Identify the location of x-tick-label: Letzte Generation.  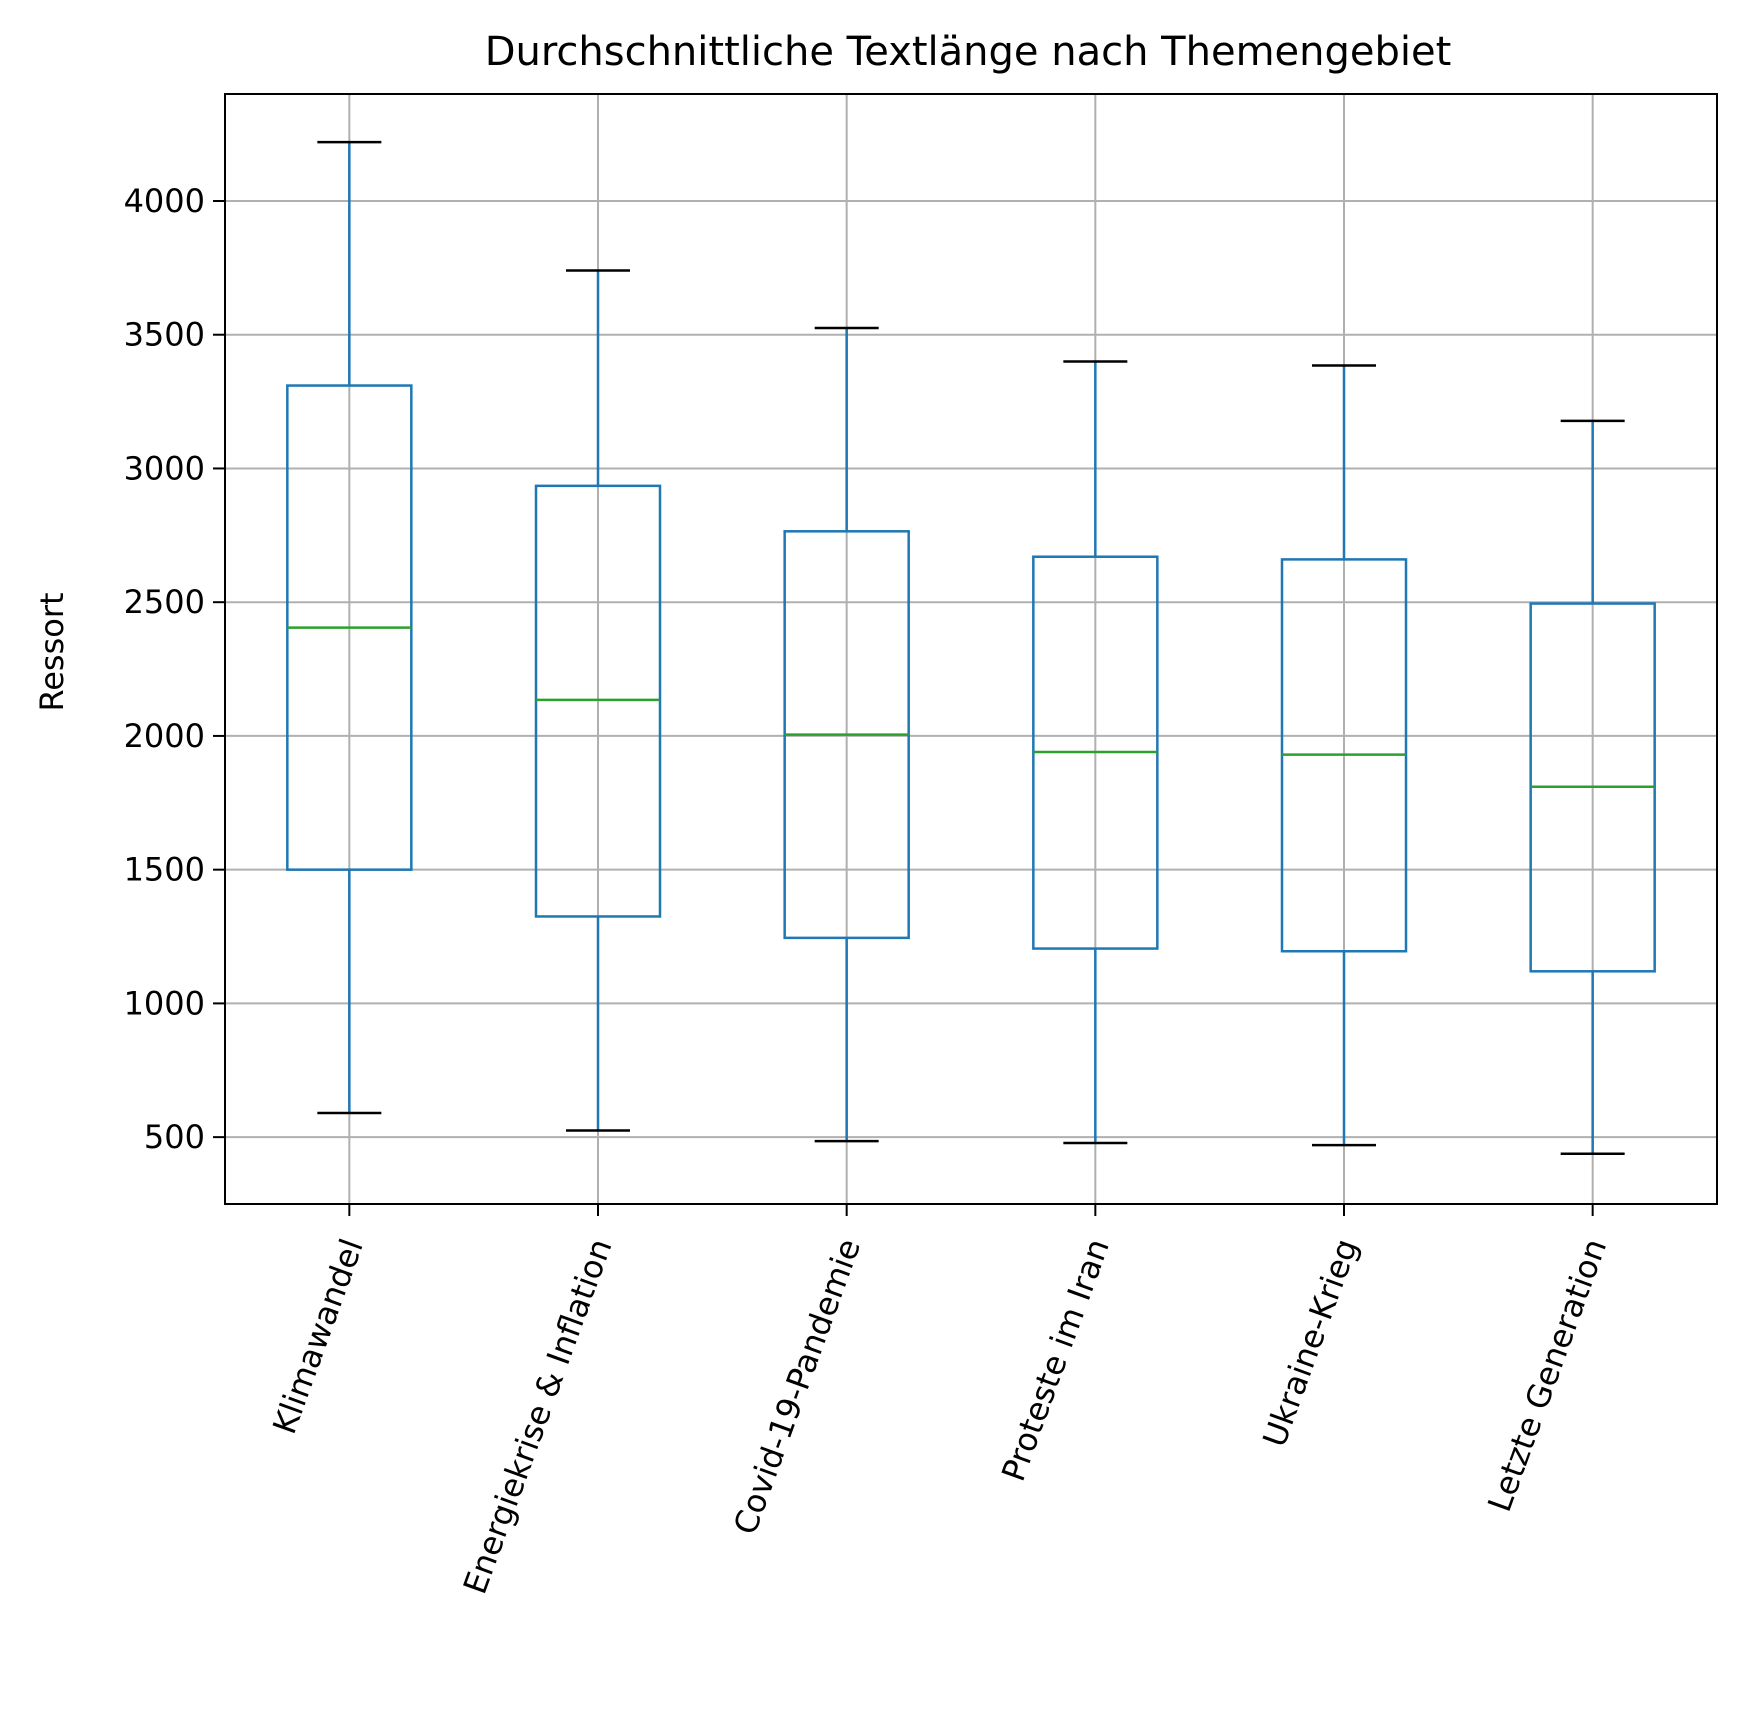
(1547, 1375).